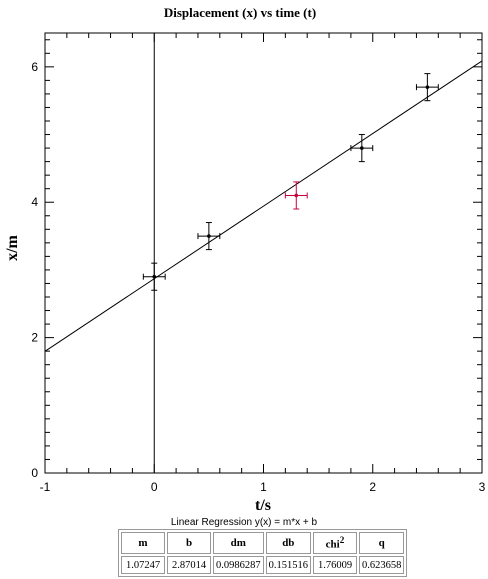 This screenshot has width=488, height=579. Describe the element at coordinates (382, 543) in the screenshot. I see `header-q: q` at that location.